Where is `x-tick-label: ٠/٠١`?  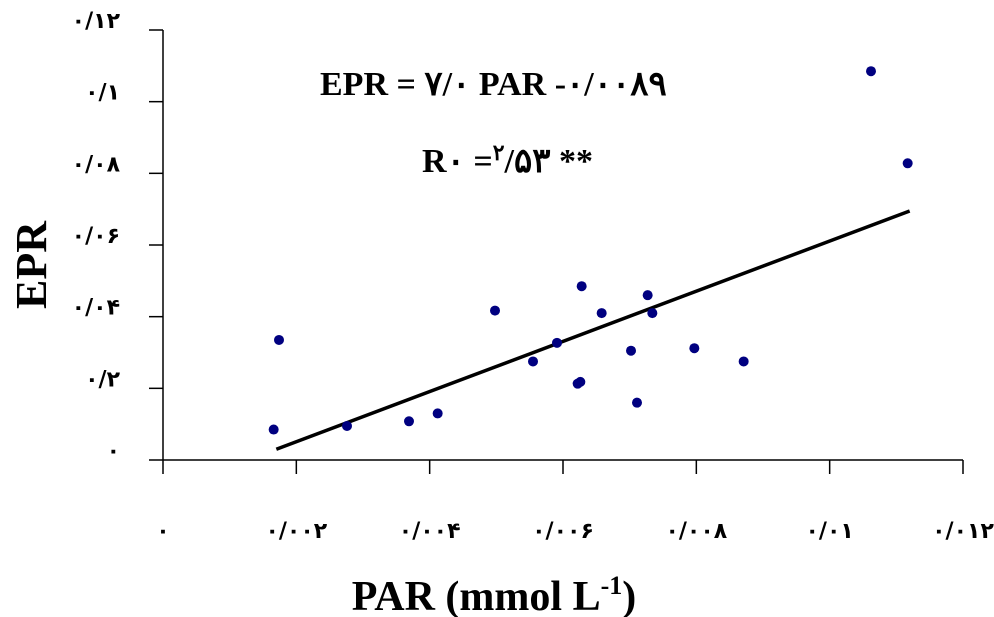
x-tick-label: ٠/٠١ is located at coordinates (830, 531).